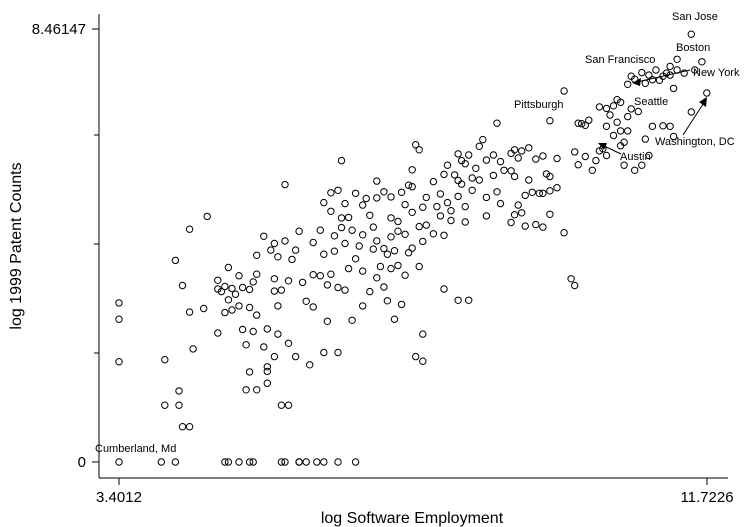  Describe the element at coordinates (693, 48) in the screenshot. I see `annotation-boston: Boston` at that location.